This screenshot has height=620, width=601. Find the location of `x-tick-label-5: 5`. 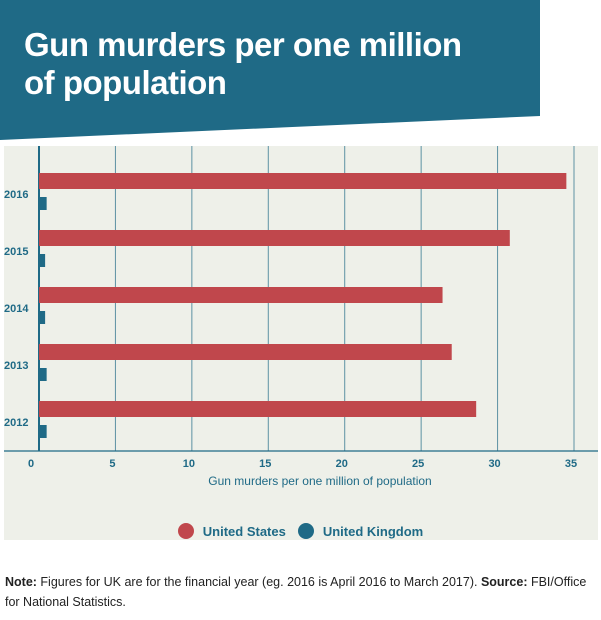

x-tick-label-5: 5 is located at coordinates (112, 464).